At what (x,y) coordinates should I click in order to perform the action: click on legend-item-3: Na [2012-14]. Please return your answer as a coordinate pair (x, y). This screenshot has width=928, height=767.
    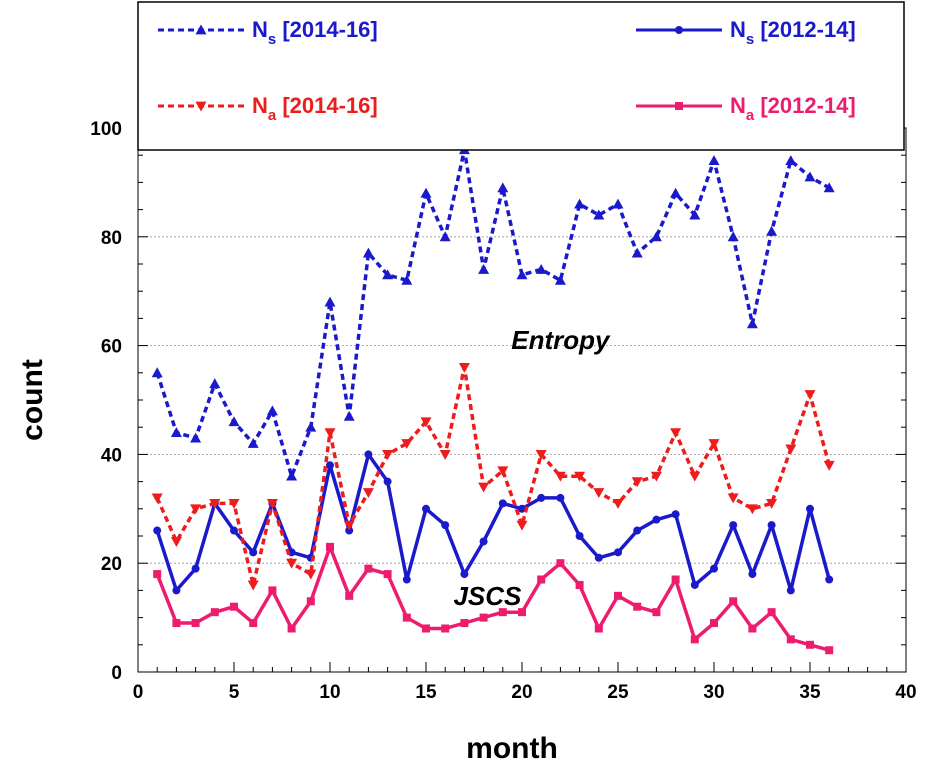
    Looking at the image, I should click on (746, 108).